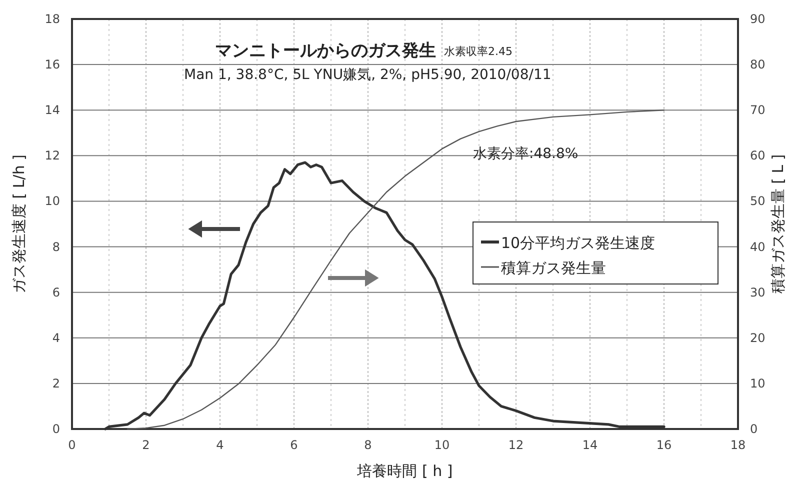 The height and width of the screenshot is (482, 793). I want to click on y-tick-label: 12, so click(52, 155).